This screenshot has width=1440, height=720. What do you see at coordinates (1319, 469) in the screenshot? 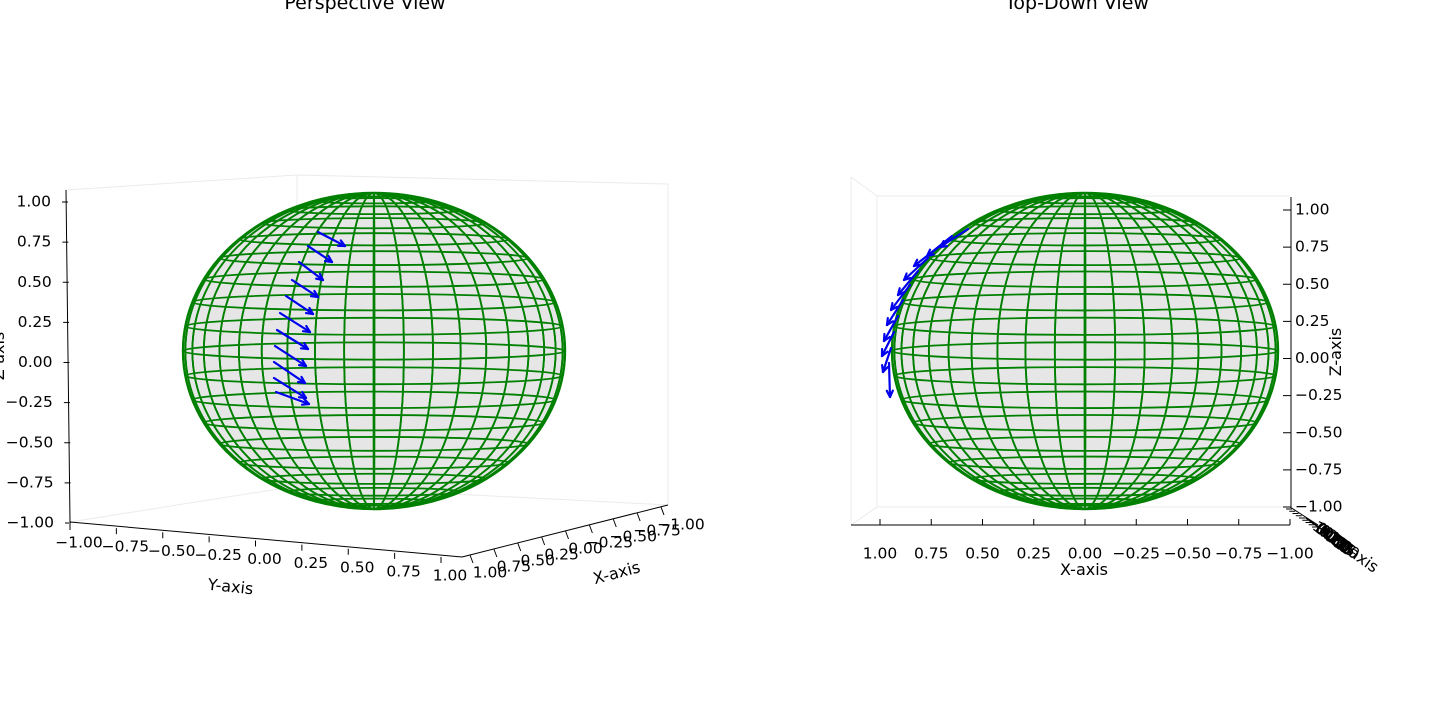
I see `right-z-tick-label: −0.75` at bounding box center [1319, 469].